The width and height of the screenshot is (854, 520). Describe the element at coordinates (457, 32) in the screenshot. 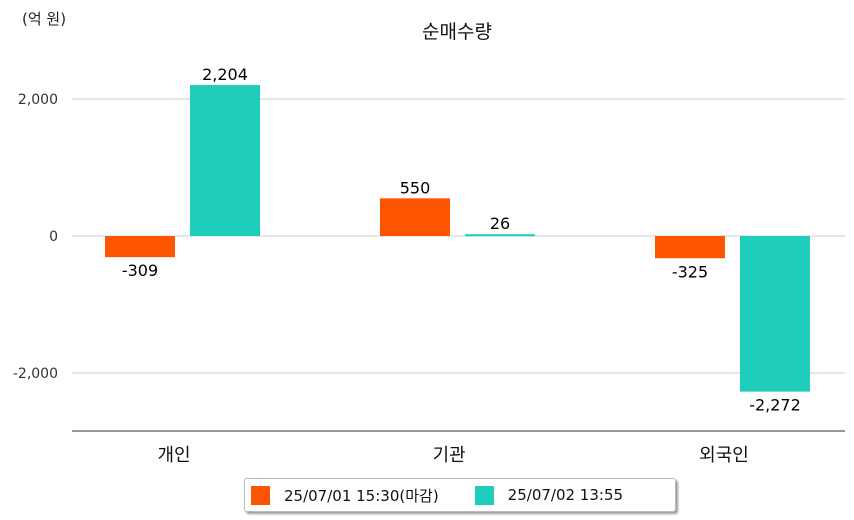

I see `chart-title: 순매수량` at that location.